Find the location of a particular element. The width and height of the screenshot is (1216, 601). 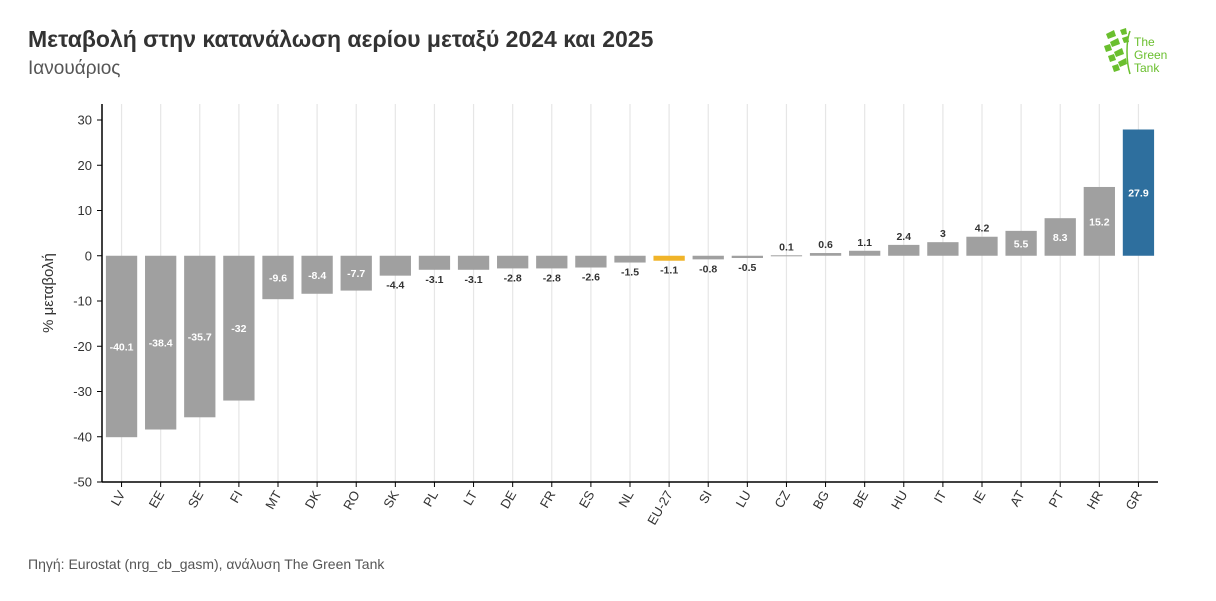

bar-label-ee: -38.4 is located at coordinates (161, 344).